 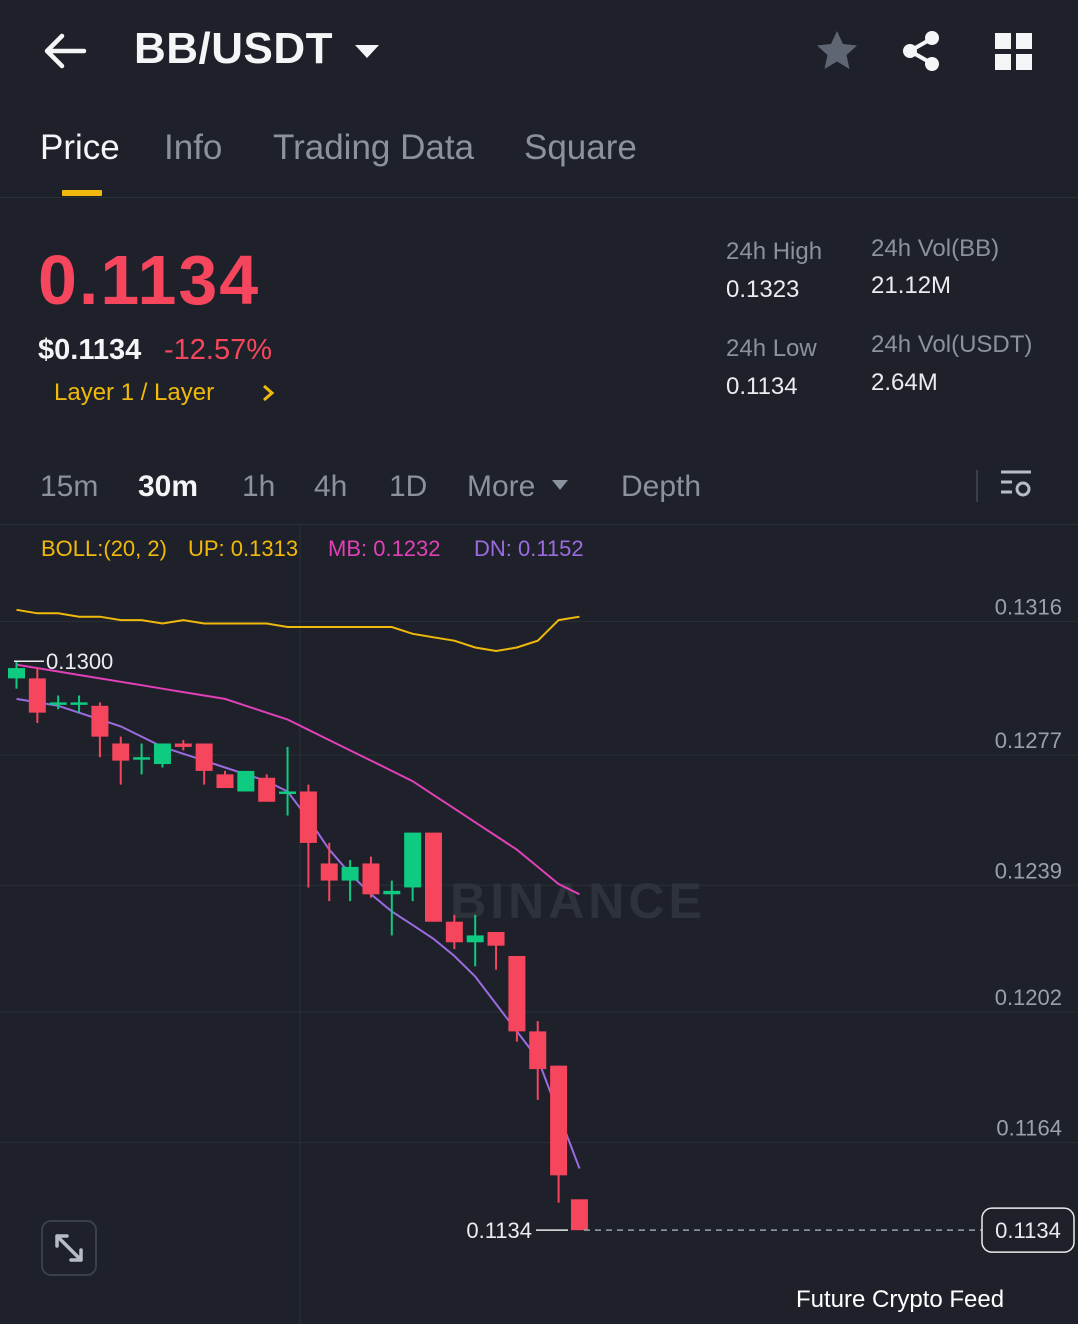 I want to click on trading-pair-title: BB/USDT, so click(x=234, y=48).